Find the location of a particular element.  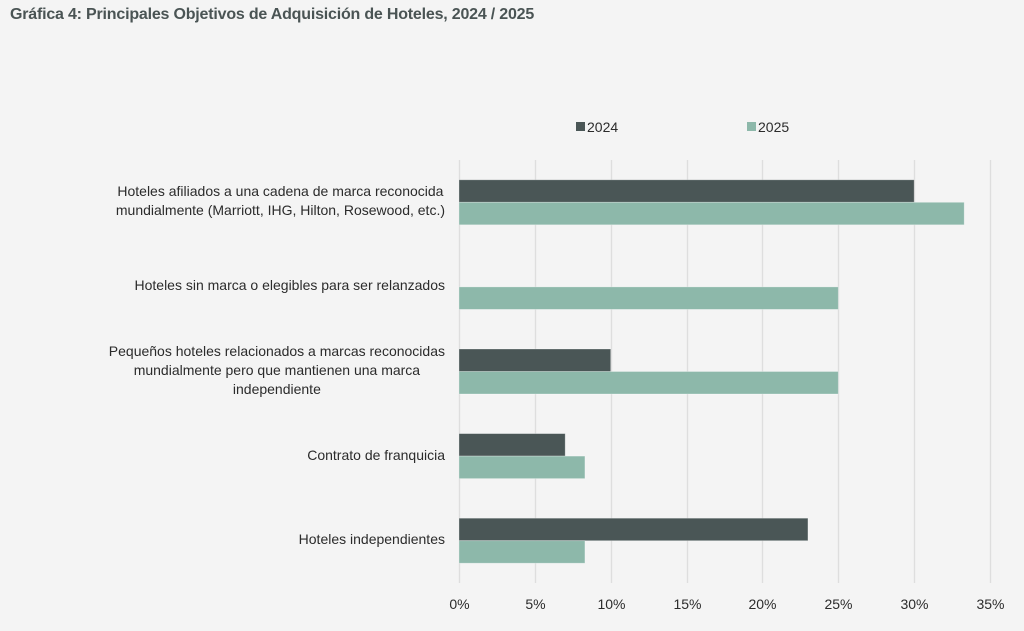

category-label-line: Hoteles independientes is located at coordinates (371, 539).